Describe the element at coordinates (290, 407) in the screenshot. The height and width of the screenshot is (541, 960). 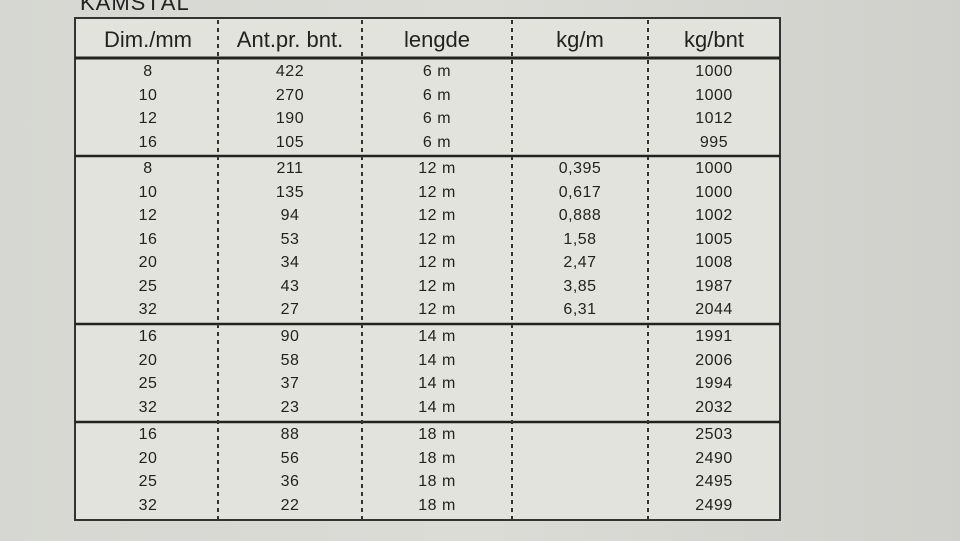
I see `cell: 23` at that location.